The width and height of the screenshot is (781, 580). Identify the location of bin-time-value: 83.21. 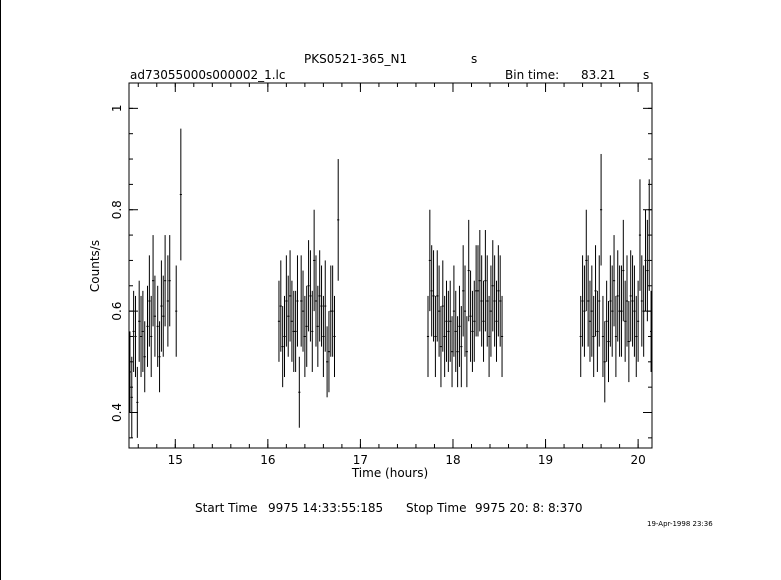
(598, 75).